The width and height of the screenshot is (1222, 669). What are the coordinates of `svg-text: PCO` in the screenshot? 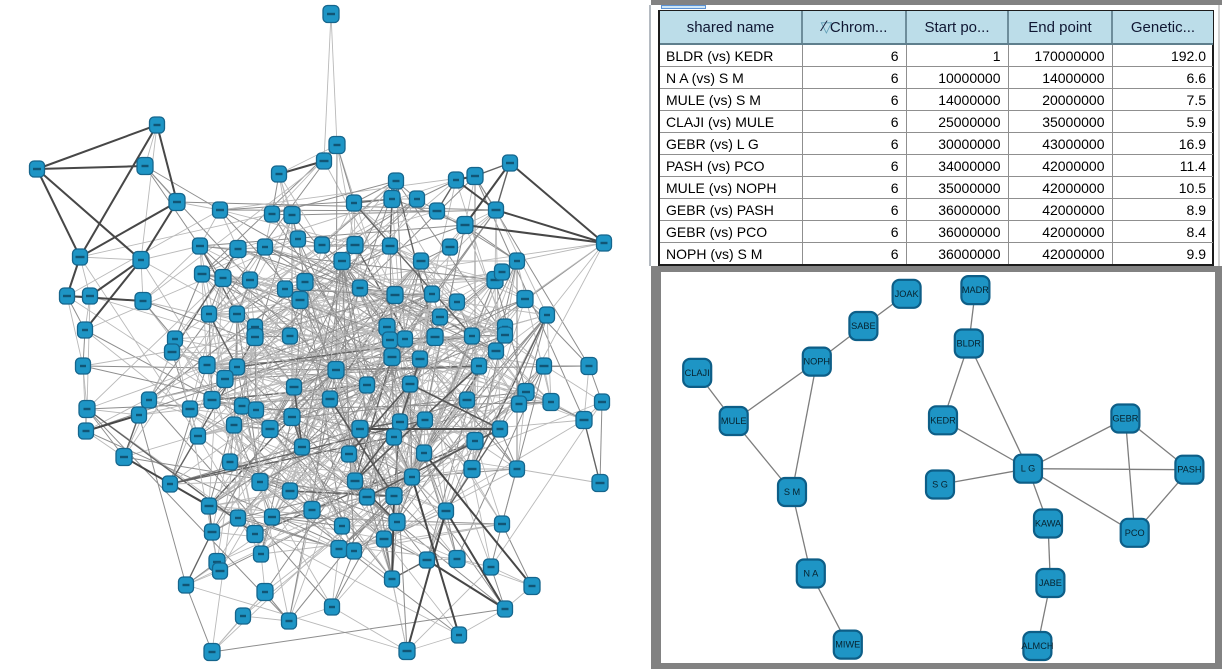 It's located at (1135, 533).